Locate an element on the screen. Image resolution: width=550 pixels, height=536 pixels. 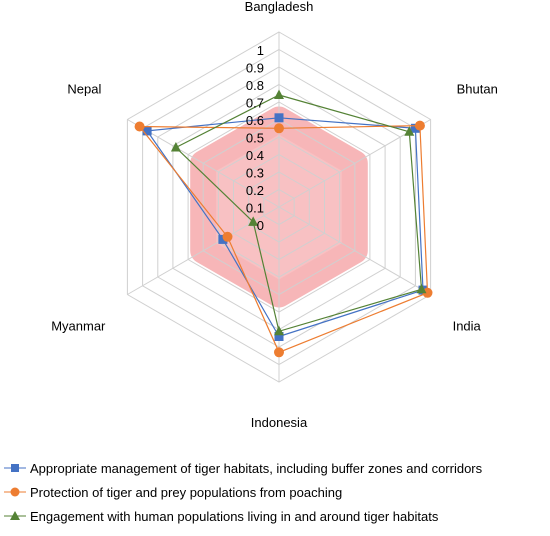
legend-marker-circle-icon is located at coordinates (15, 492).